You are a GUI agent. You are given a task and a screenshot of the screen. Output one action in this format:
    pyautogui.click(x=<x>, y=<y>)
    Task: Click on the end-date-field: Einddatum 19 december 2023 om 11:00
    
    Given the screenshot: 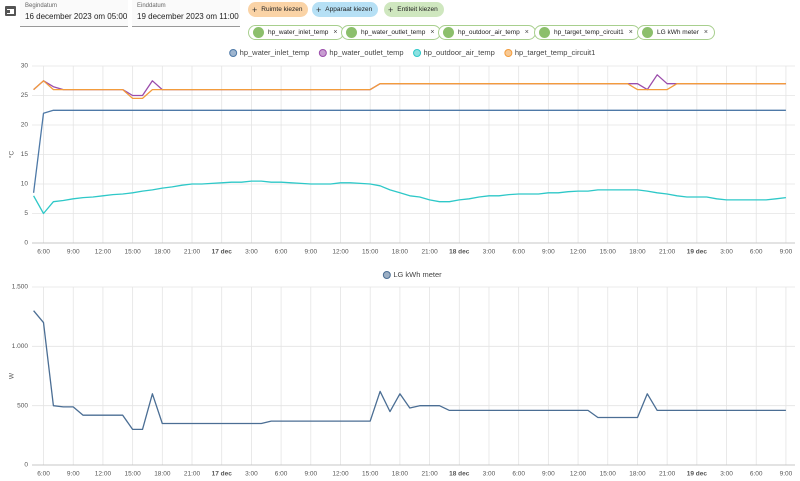 What is the action you would take?
    pyautogui.click(x=186, y=13)
    